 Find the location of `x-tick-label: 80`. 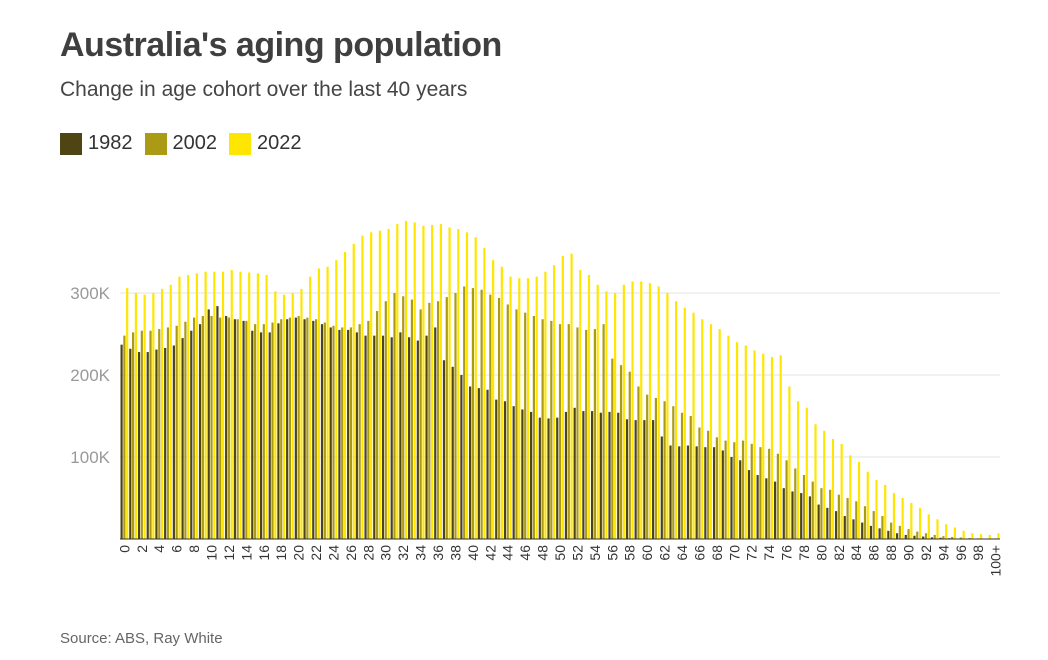

x-tick-label: 80 is located at coordinates (821, 553).